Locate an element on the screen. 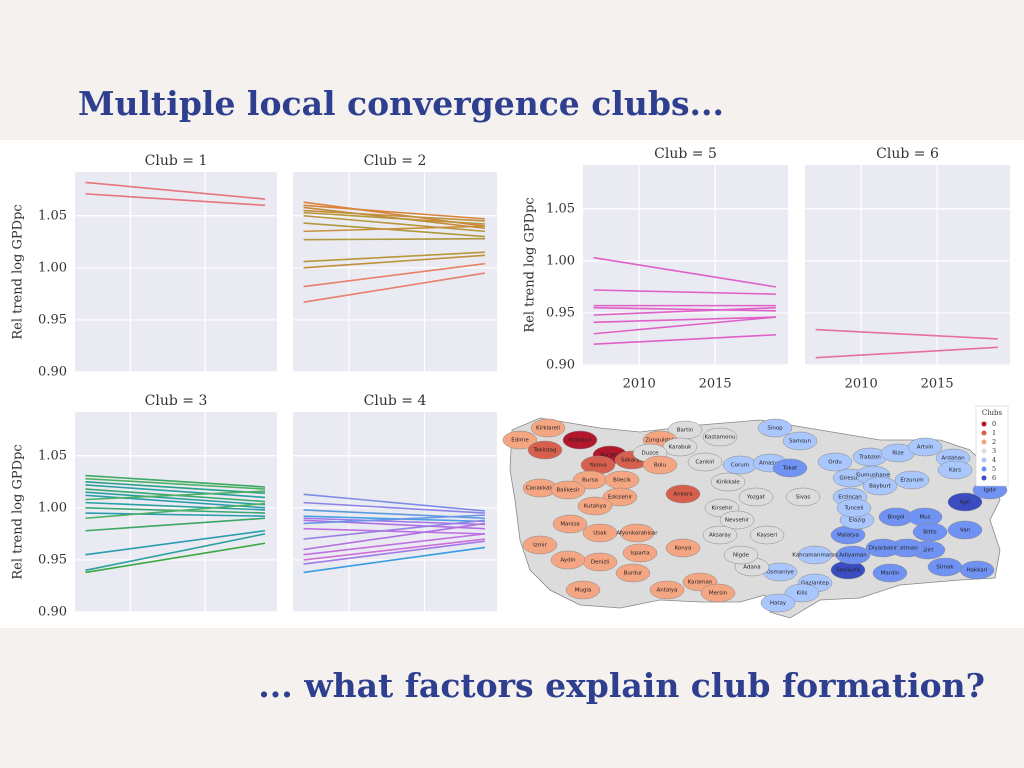 The image size is (1024, 768). province-label: Manisa is located at coordinates (569, 525).